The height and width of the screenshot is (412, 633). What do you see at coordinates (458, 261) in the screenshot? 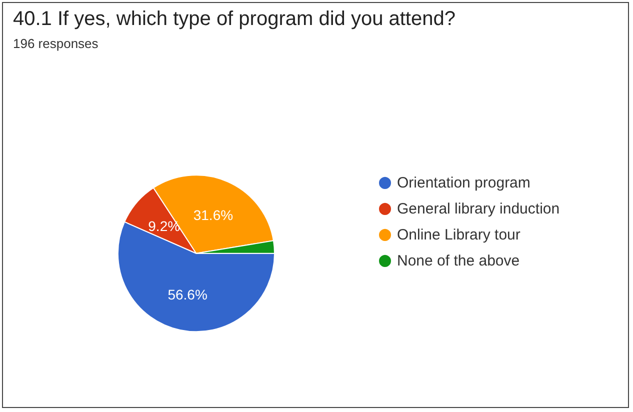
I see `legend-label: None of the above` at bounding box center [458, 261].